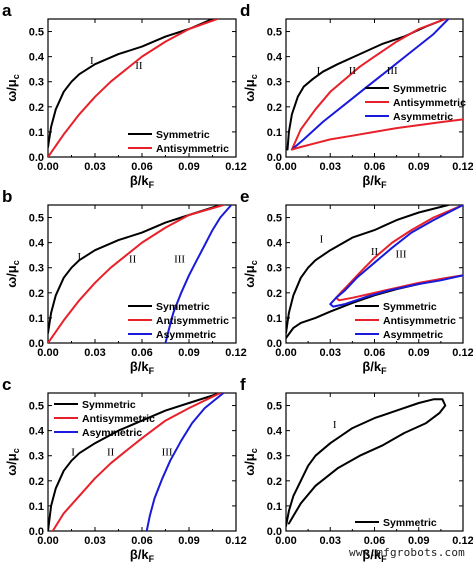 The height and width of the screenshot is (563, 473). What do you see at coordinates (243, 384) in the screenshot?
I see `panel-letter: f` at bounding box center [243, 384].